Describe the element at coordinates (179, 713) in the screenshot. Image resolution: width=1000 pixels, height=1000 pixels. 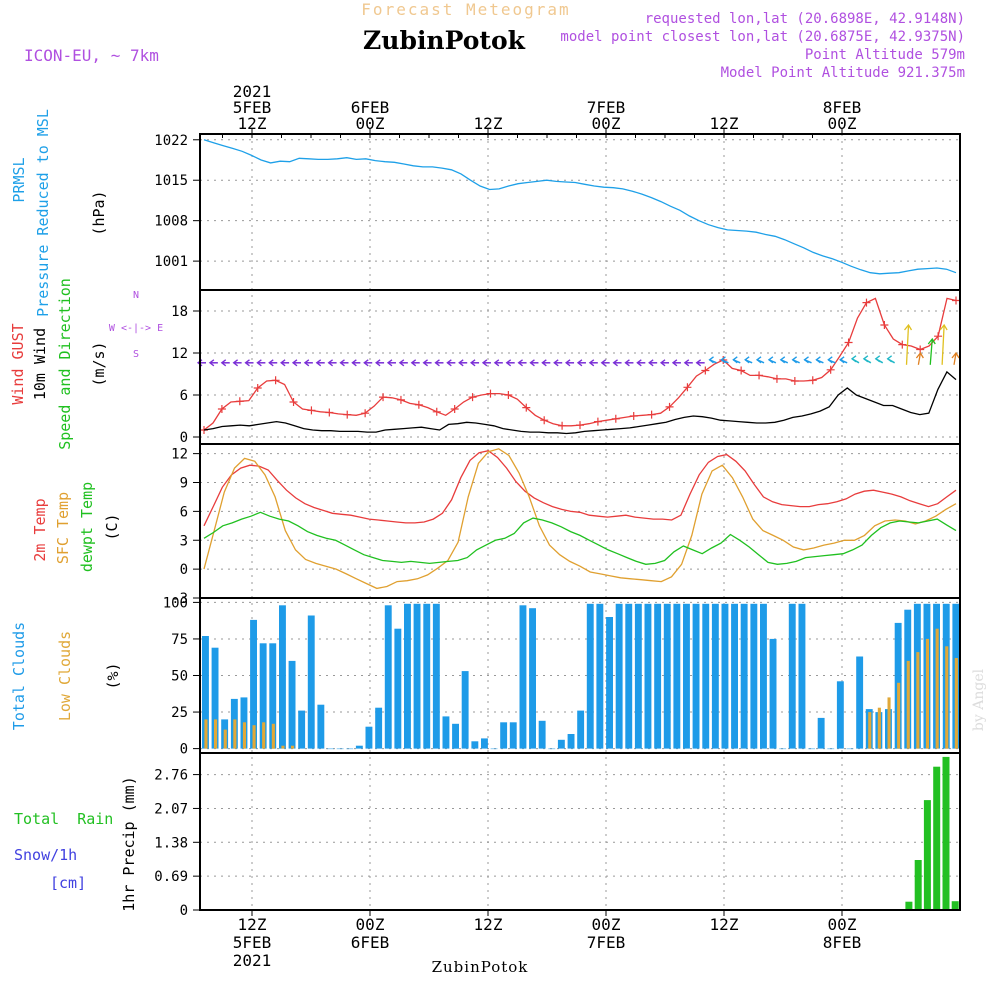
I see `ytick-label-3-3: 25` at that location.